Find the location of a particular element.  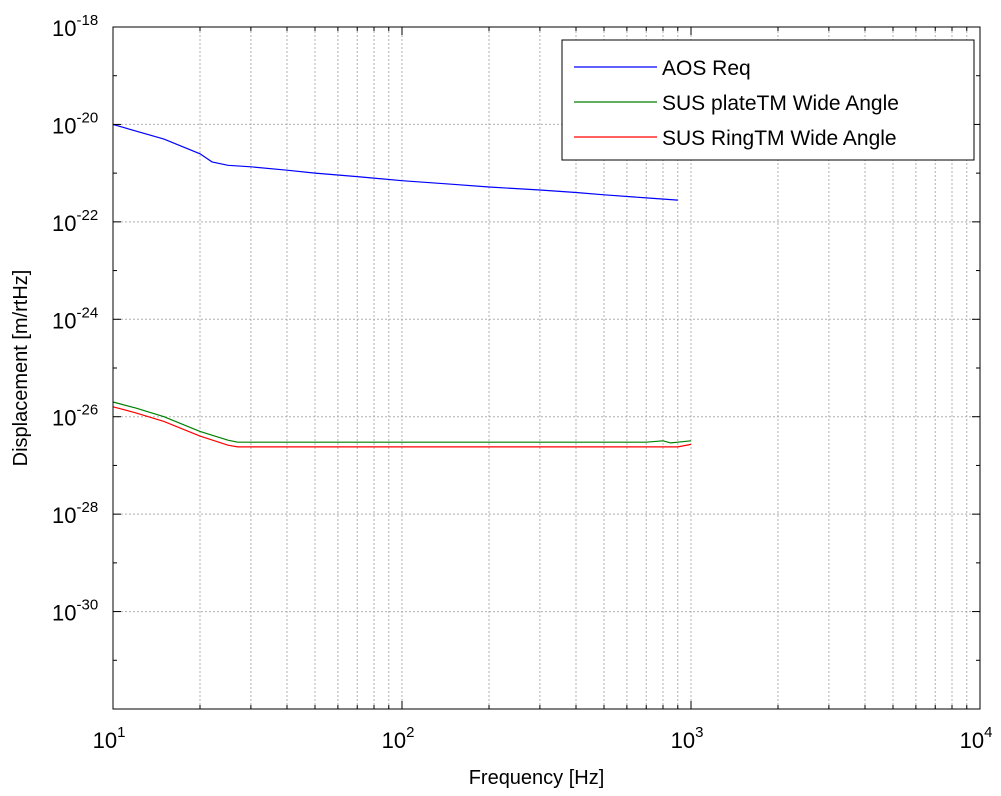

y-tick-label: 10-30 is located at coordinates (75, 611).